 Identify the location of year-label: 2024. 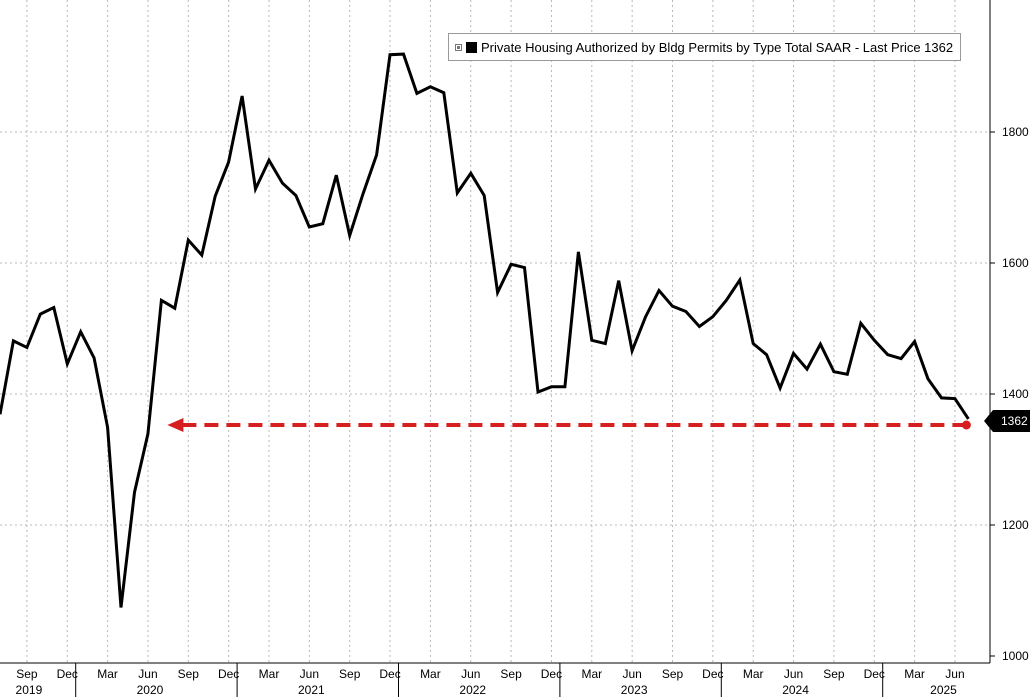
(795, 690).